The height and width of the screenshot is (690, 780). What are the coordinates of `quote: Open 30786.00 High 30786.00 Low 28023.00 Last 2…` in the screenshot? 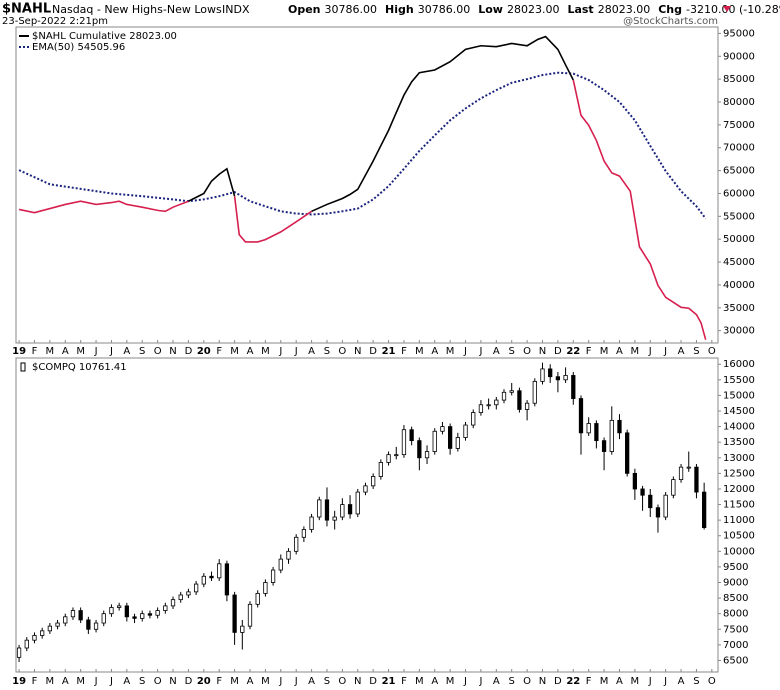 It's located at (534, 9).